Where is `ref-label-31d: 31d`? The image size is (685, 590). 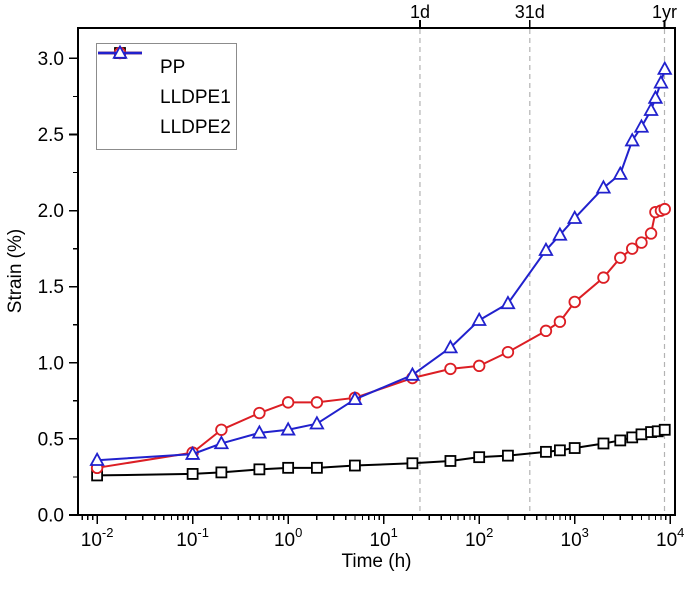 ref-label-31d: 31d is located at coordinates (530, 12).